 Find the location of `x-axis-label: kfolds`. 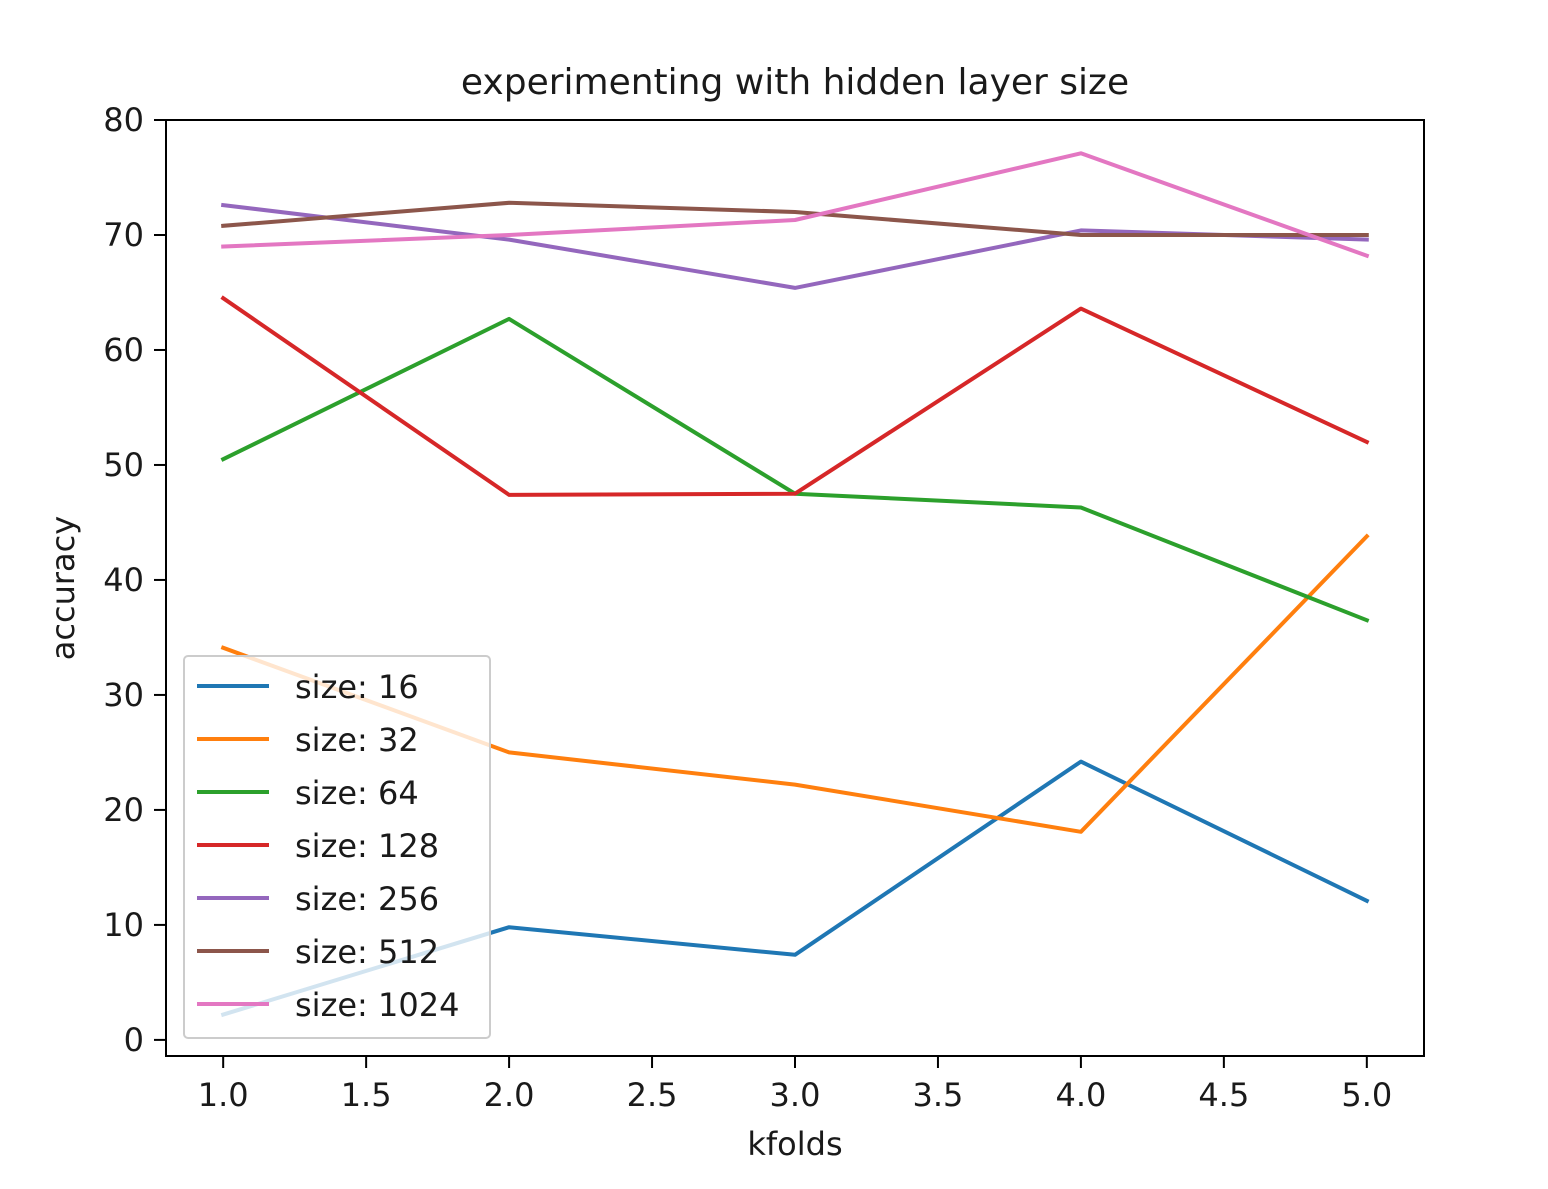

x-axis-label: kfolds is located at coordinates (794, 1144).